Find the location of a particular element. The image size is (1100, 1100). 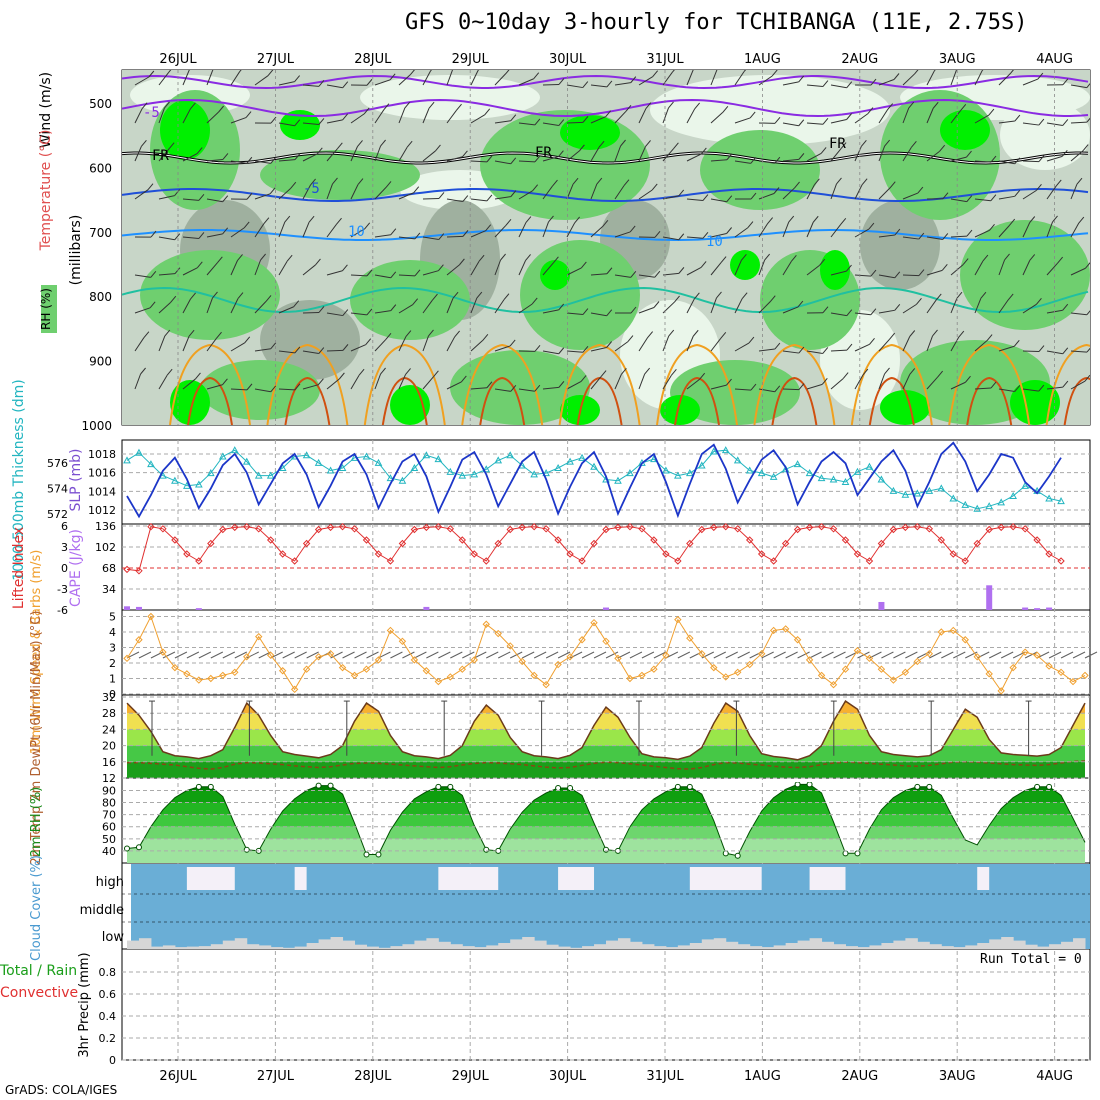

date-label-top: 29JUL is located at coordinates (471, 59).